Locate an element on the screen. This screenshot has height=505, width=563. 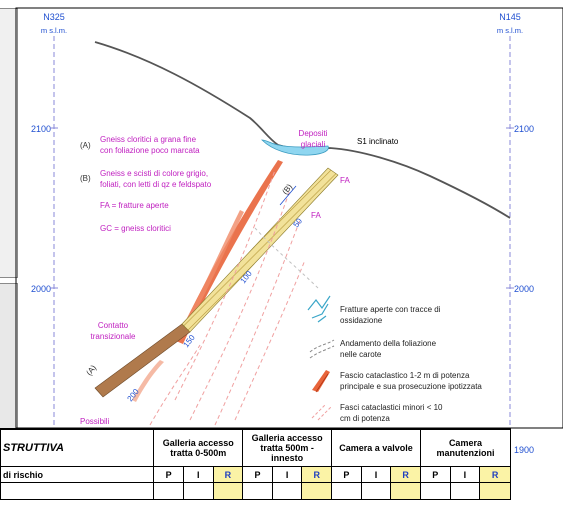
contatto-line1: Contatto is located at coordinates (113, 325).